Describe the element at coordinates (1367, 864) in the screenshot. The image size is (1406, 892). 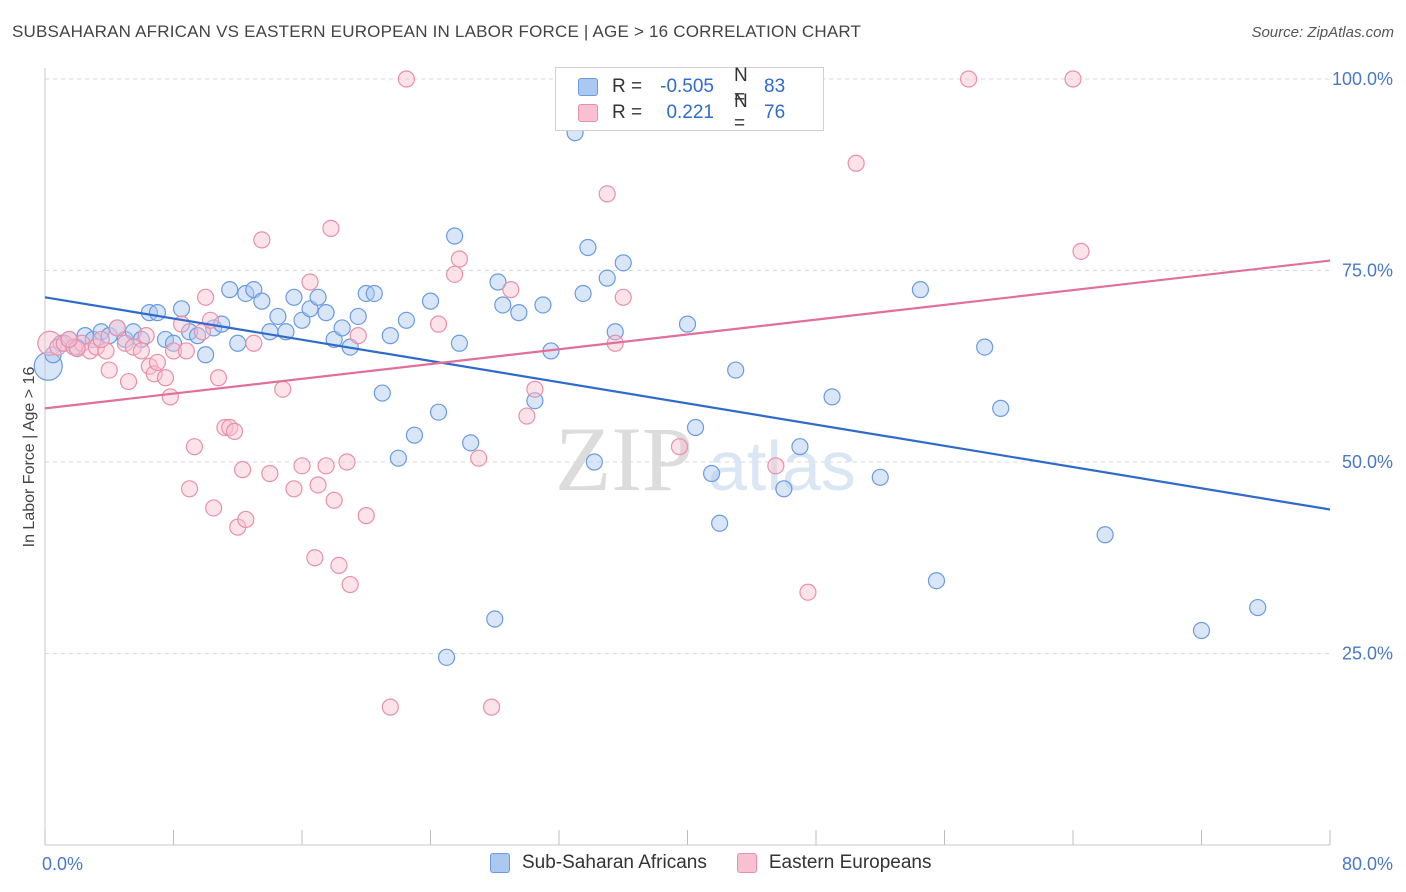
I see `x-tick-label: 80.0%` at that location.